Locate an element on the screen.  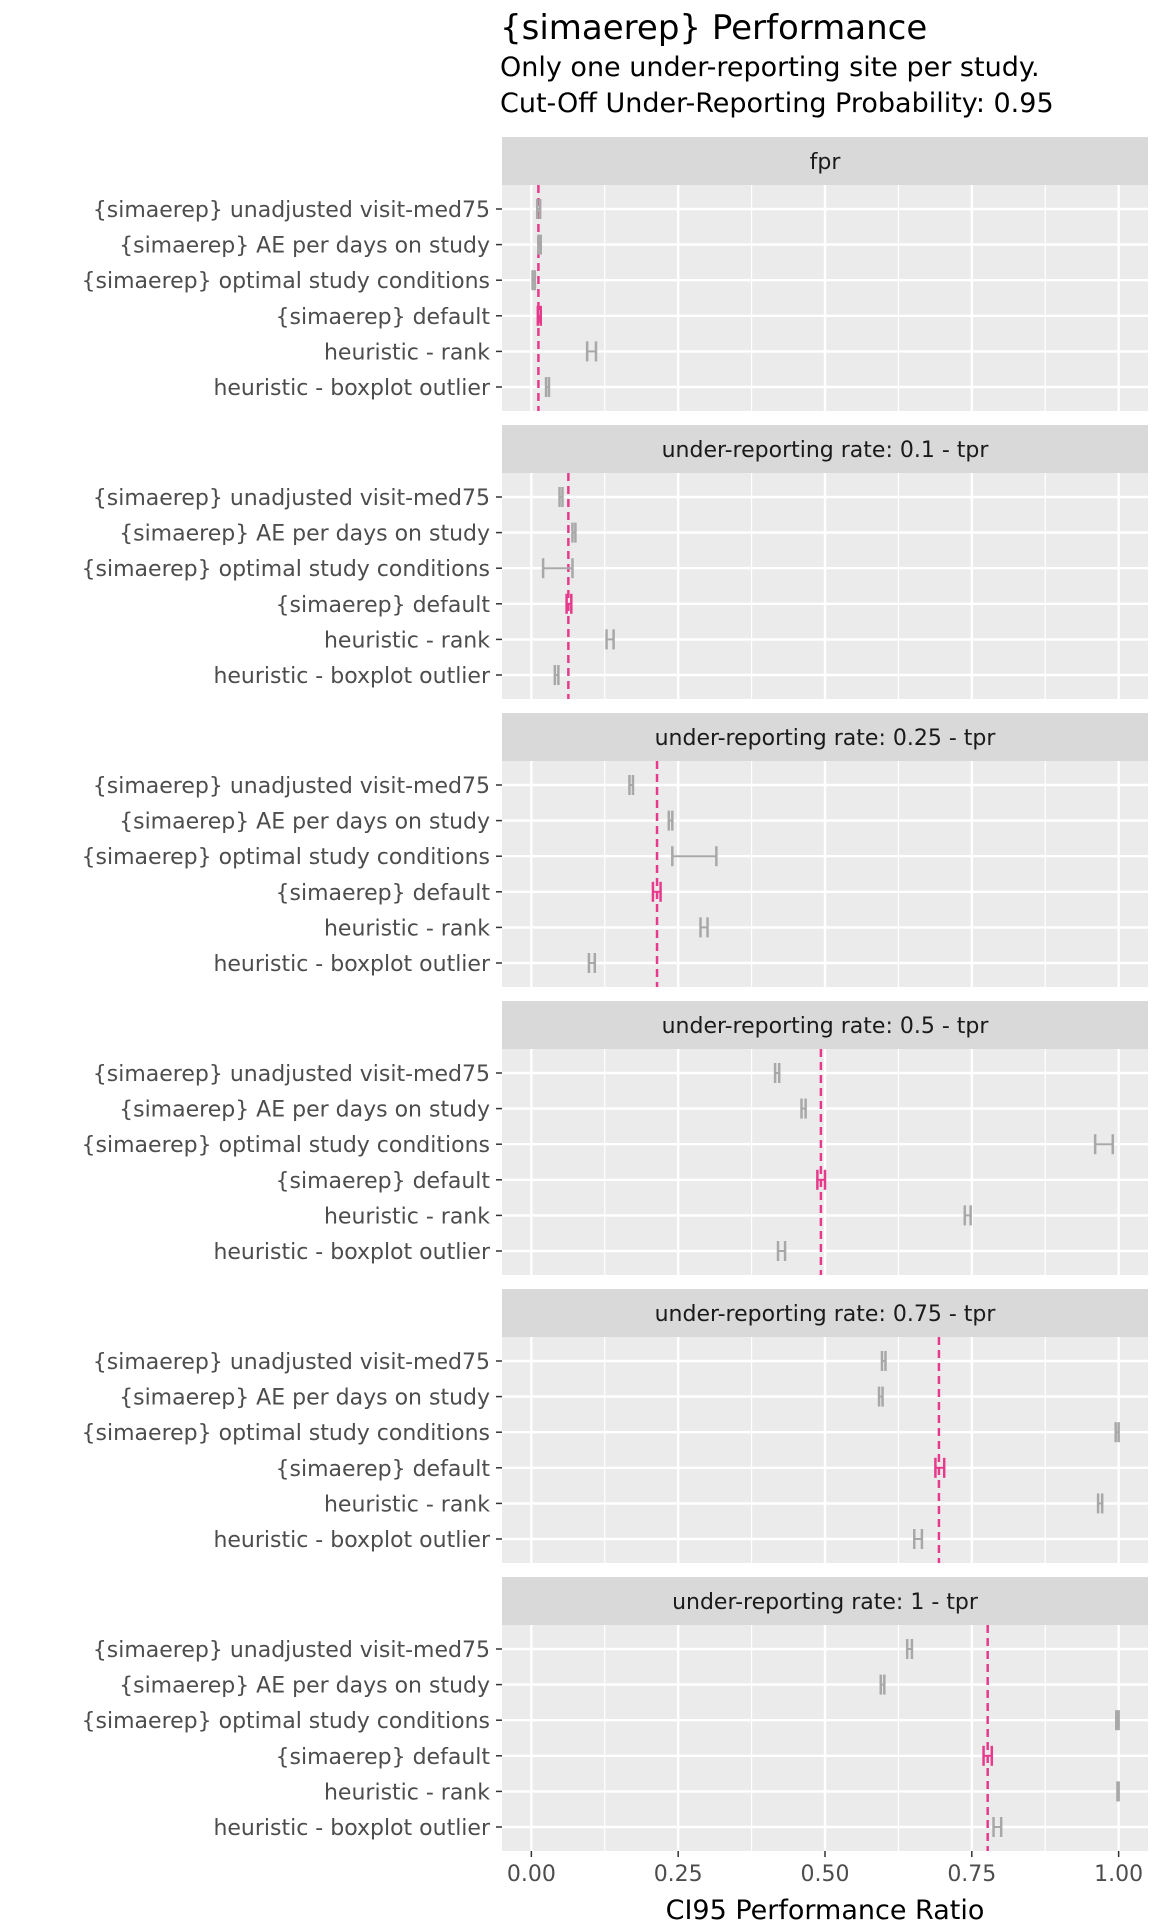
x-tick-label: 0.25 is located at coordinates (678, 1874).